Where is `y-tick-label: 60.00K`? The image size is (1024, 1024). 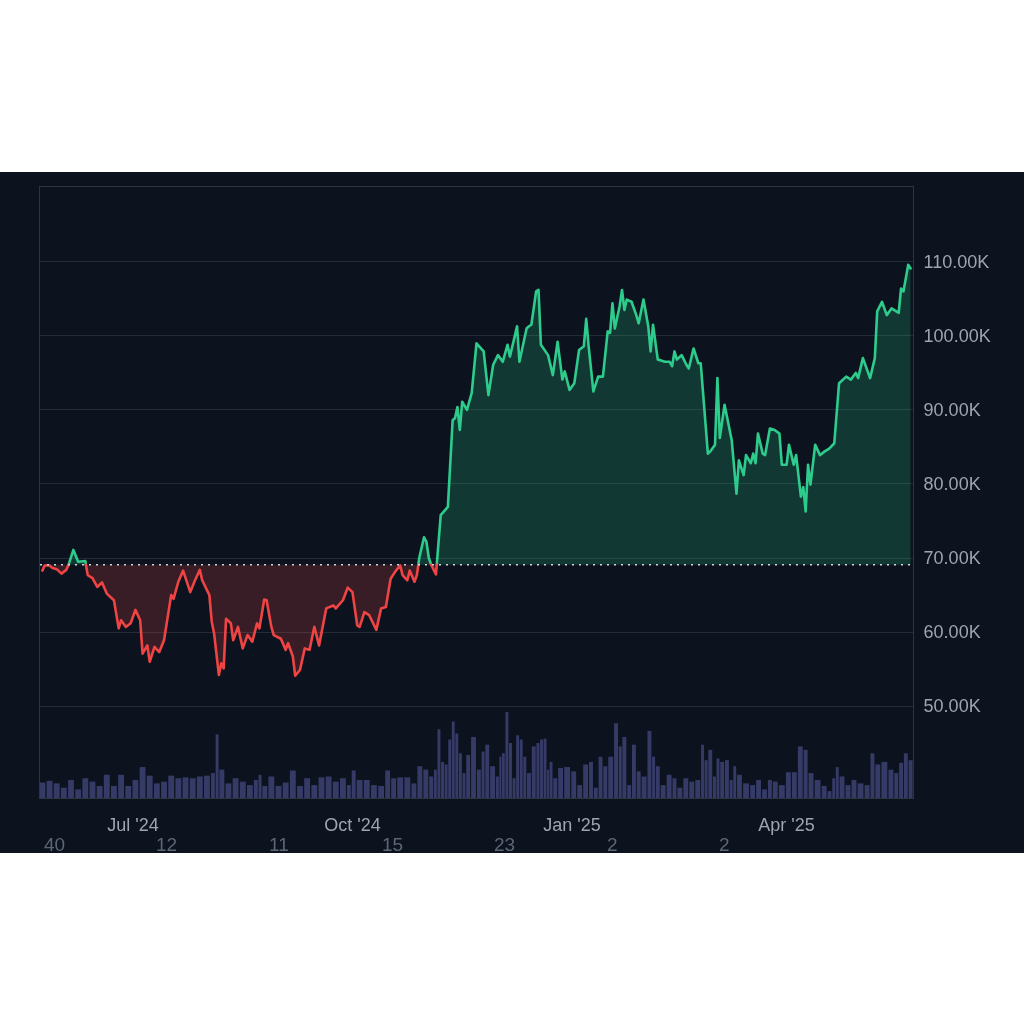 y-tick-label: 60.00K is located at coordinates (952, 632).